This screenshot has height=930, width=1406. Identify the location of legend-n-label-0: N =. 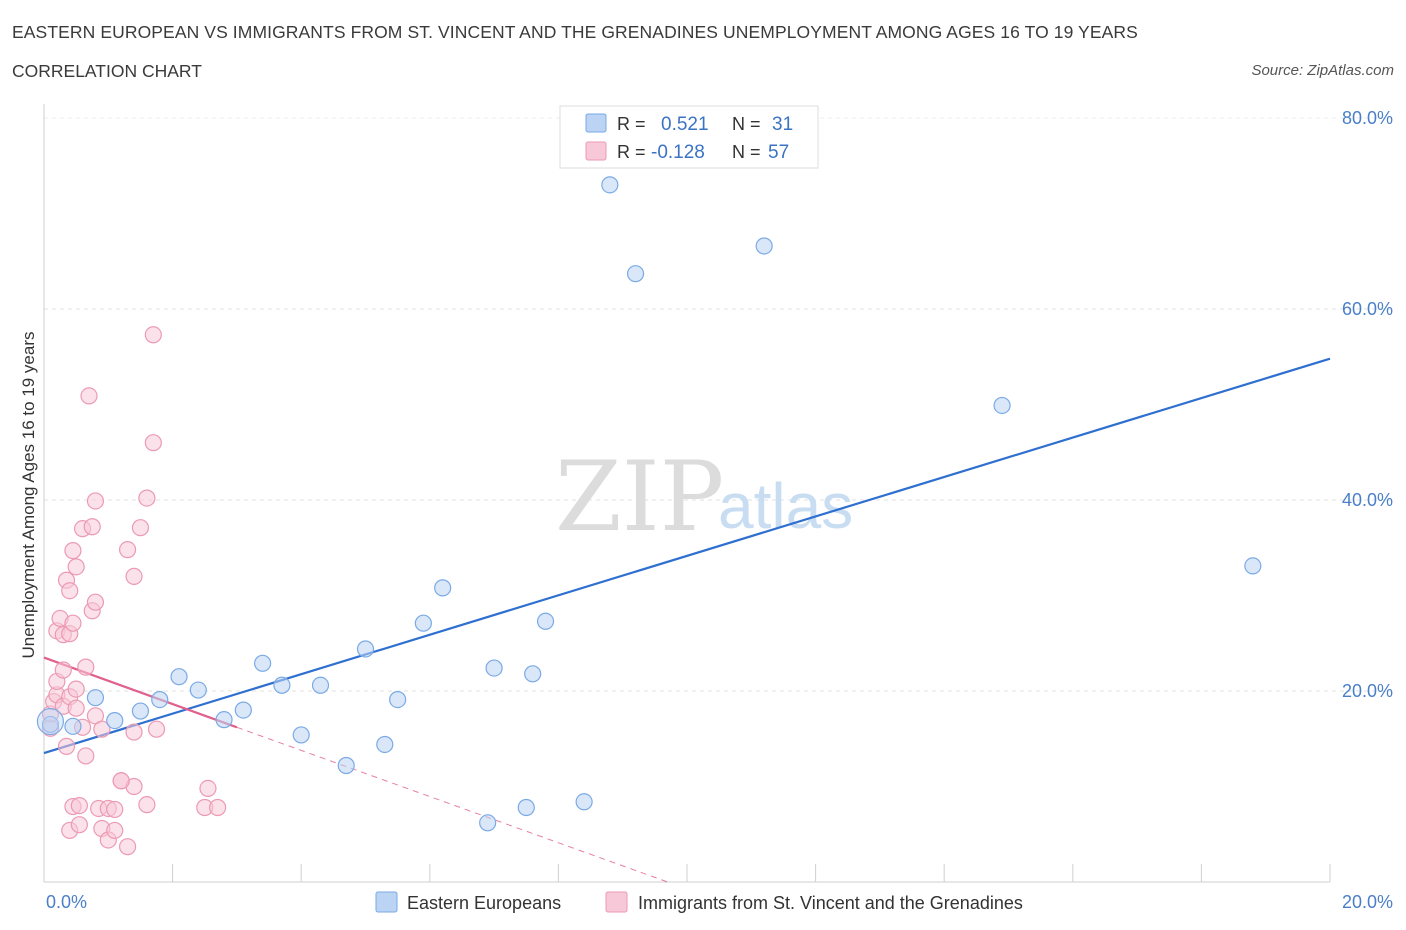
(746, 124).